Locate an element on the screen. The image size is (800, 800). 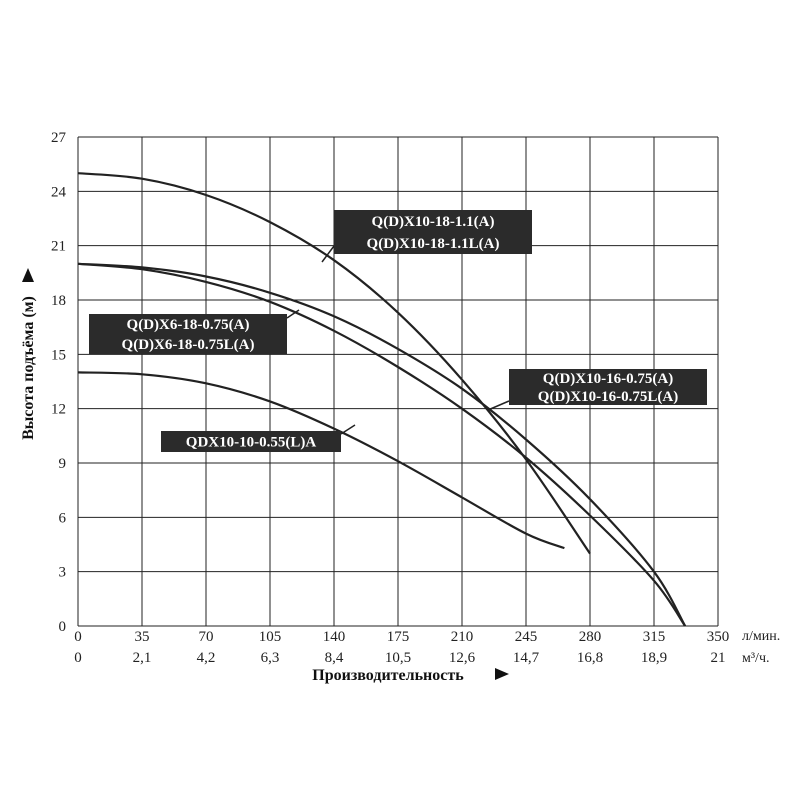
series-label-text: Q(D)X10-16-0.75L(A) is located at coordinates (608, 397).